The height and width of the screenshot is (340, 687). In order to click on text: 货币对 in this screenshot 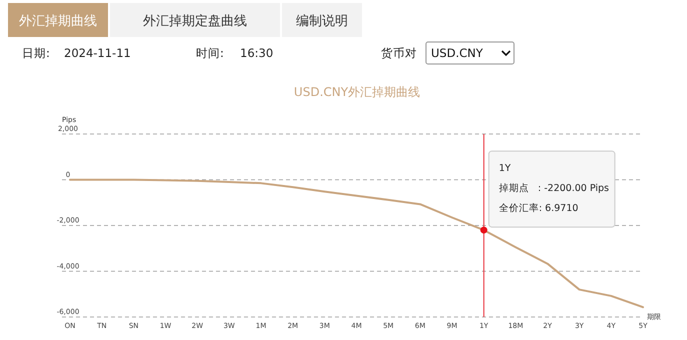, I will do `click(399, 53)`.